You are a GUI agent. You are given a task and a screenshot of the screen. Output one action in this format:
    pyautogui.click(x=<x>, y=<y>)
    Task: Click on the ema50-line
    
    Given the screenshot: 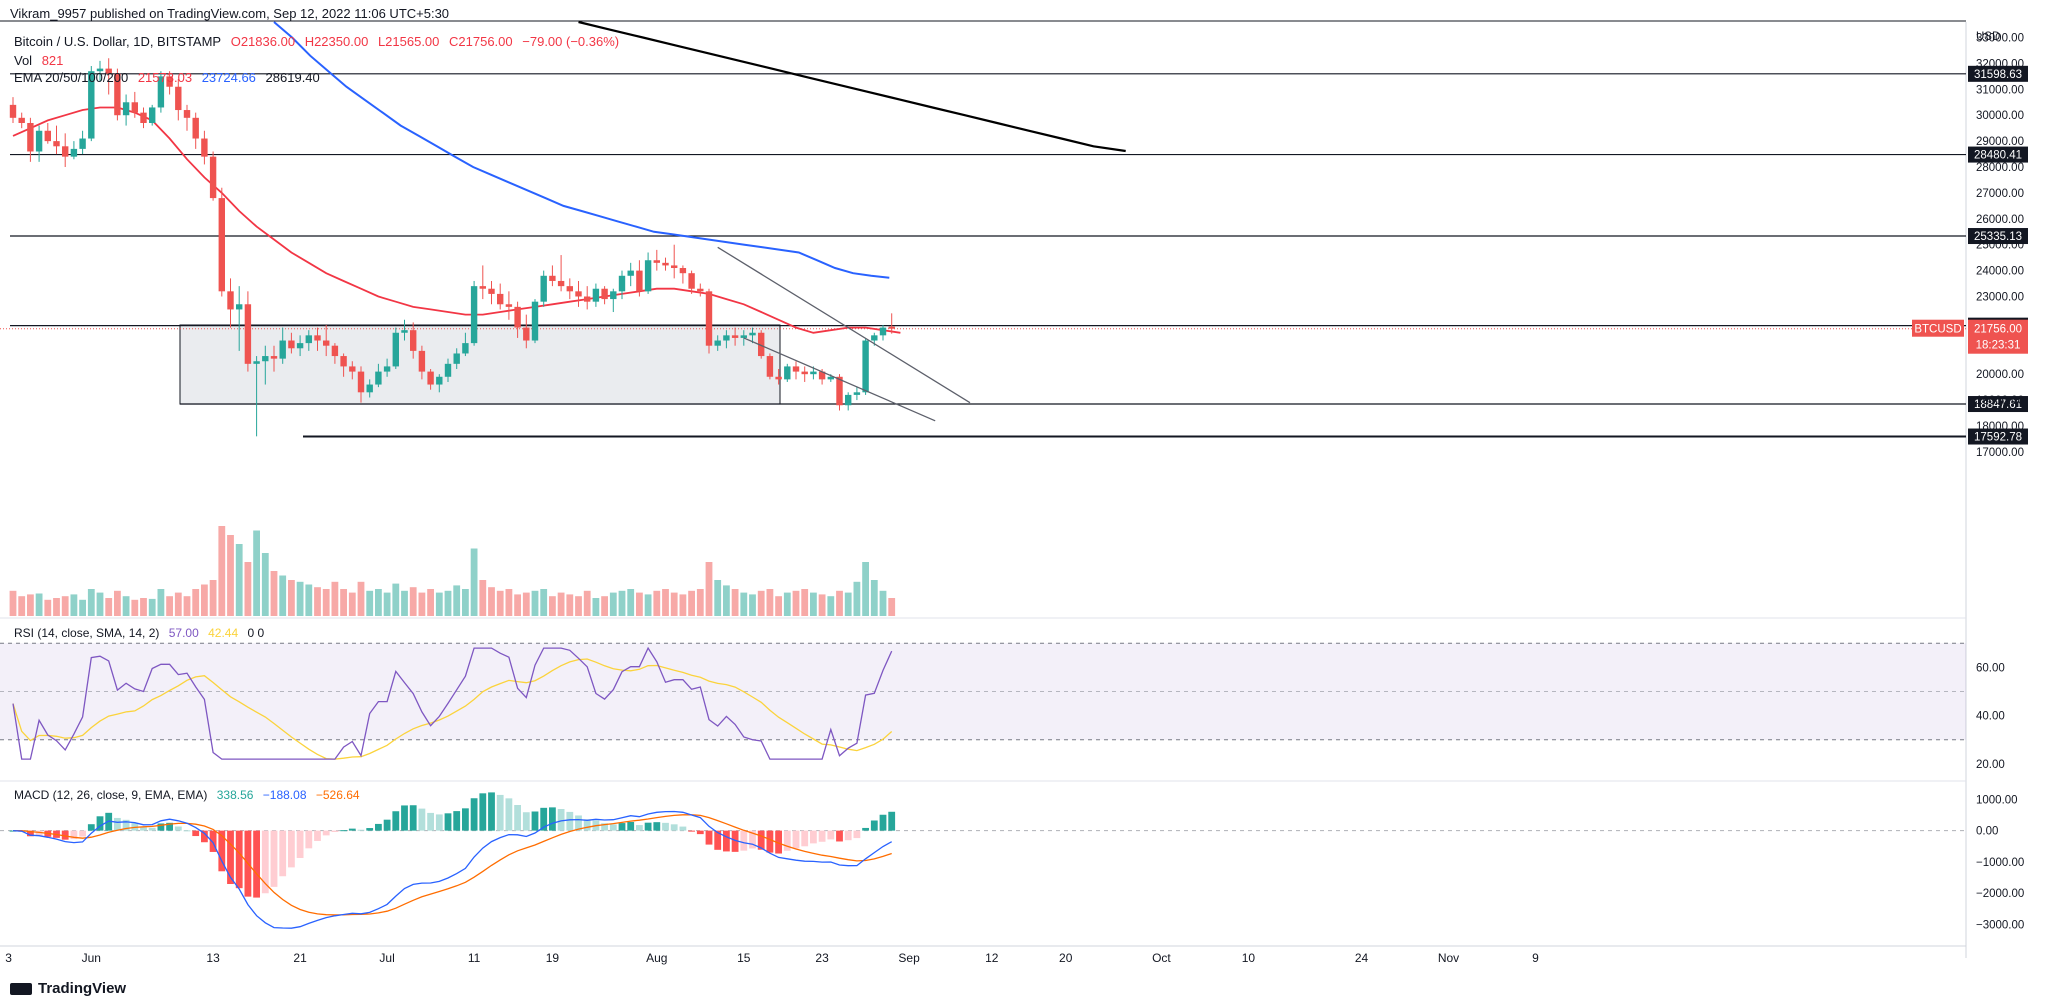 What is the action you would take?
    pyautogui.click(x=581, y=150)
    